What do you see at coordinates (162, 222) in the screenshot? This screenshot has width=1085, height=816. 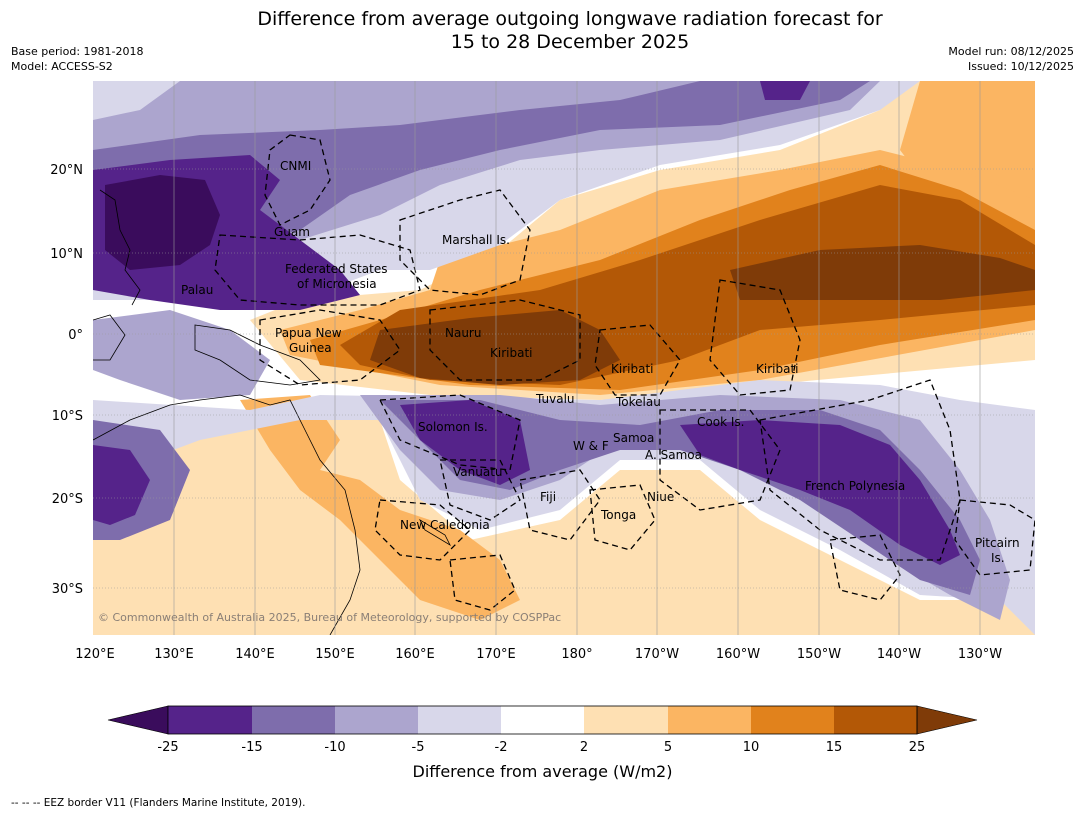 I see `negative-anomaly-north-extreme` at bounding box center [162, 222].